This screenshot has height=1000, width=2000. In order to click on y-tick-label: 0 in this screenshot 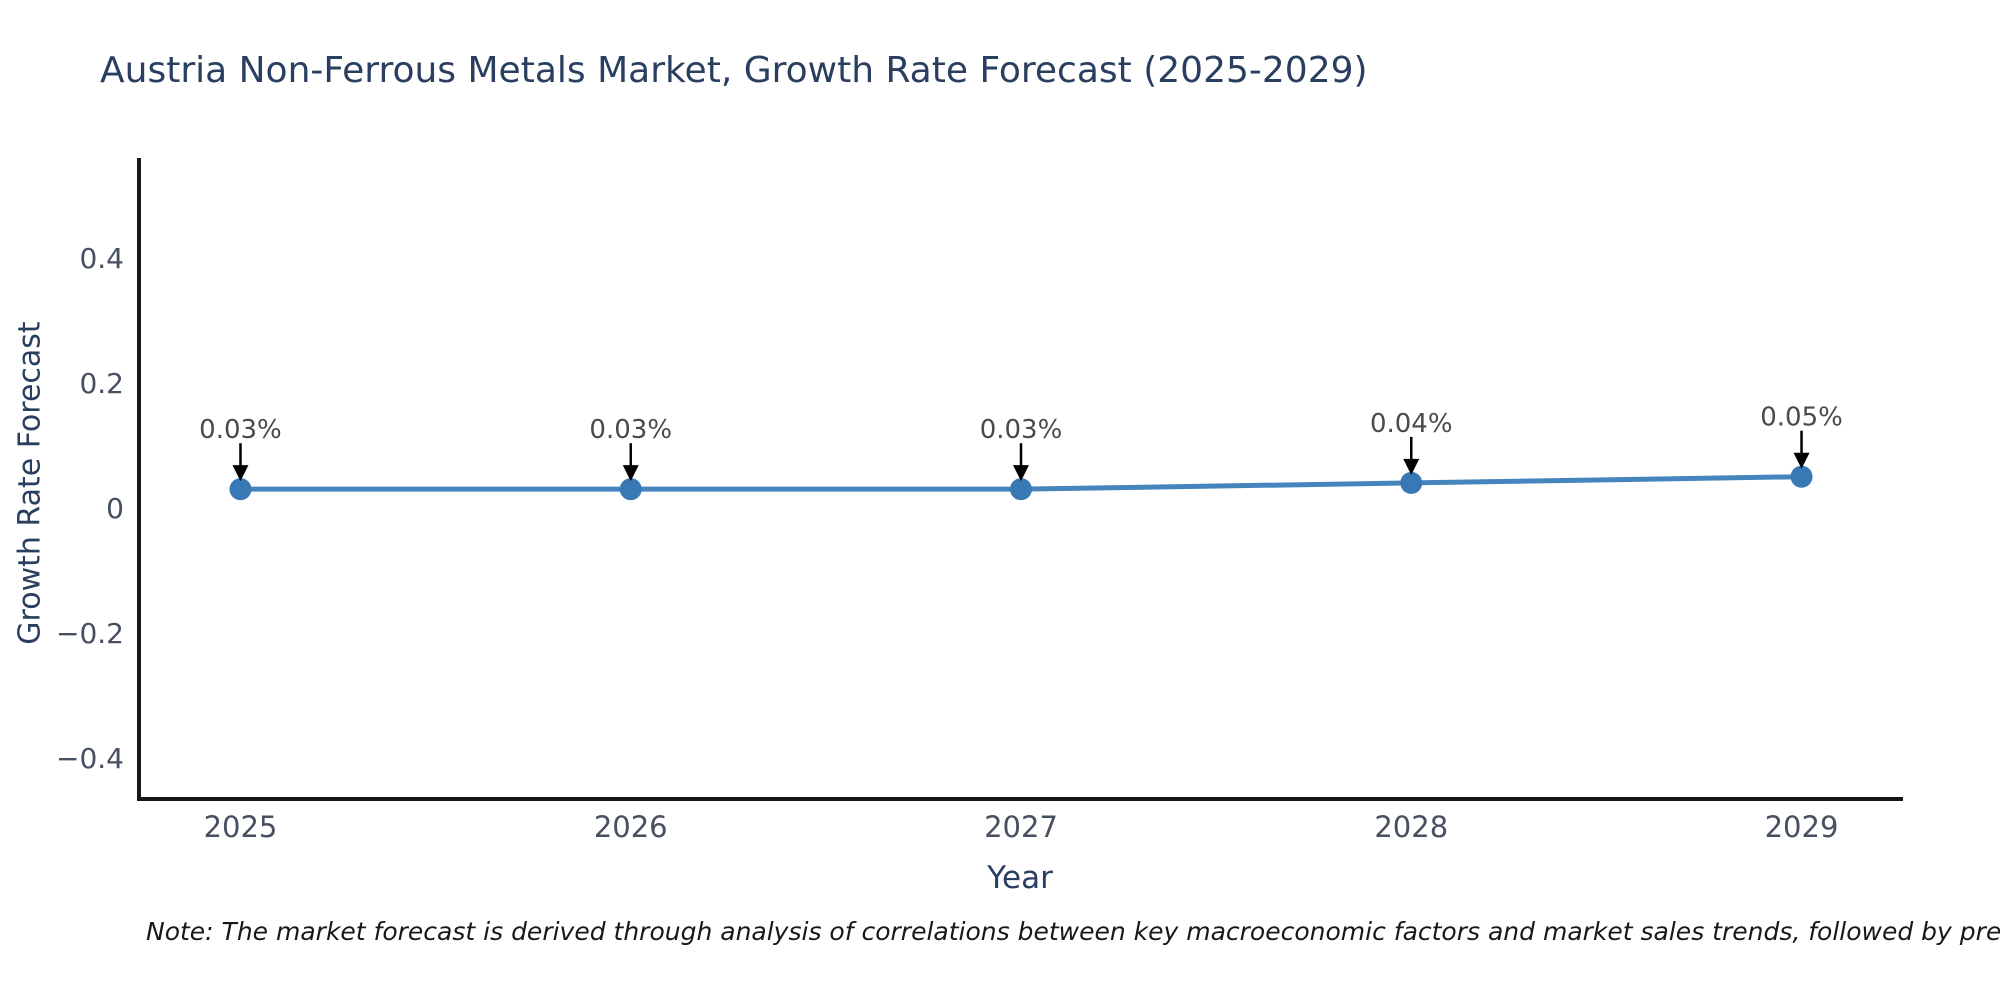, I will do `click(115, 508)`.